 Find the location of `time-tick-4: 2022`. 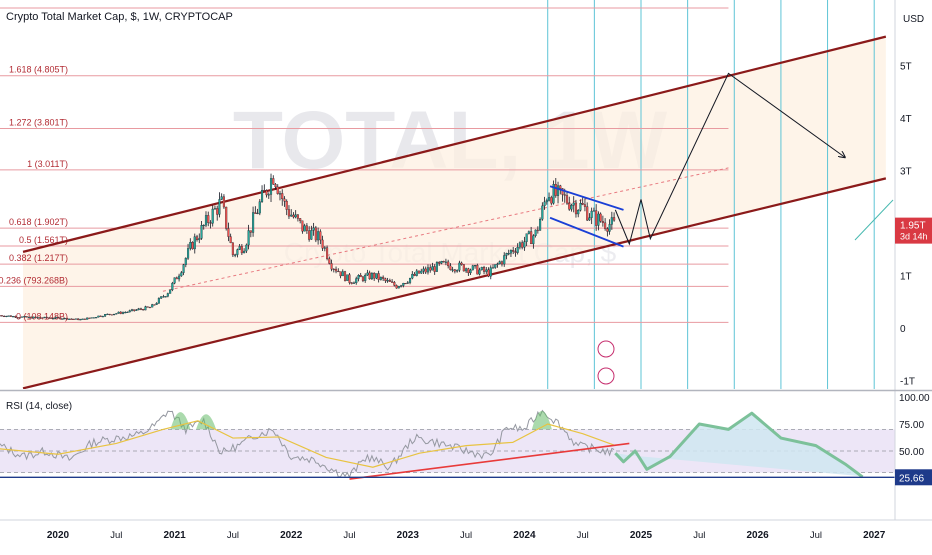

time-tick-4: 2022 is located at coordinates (291, 535).